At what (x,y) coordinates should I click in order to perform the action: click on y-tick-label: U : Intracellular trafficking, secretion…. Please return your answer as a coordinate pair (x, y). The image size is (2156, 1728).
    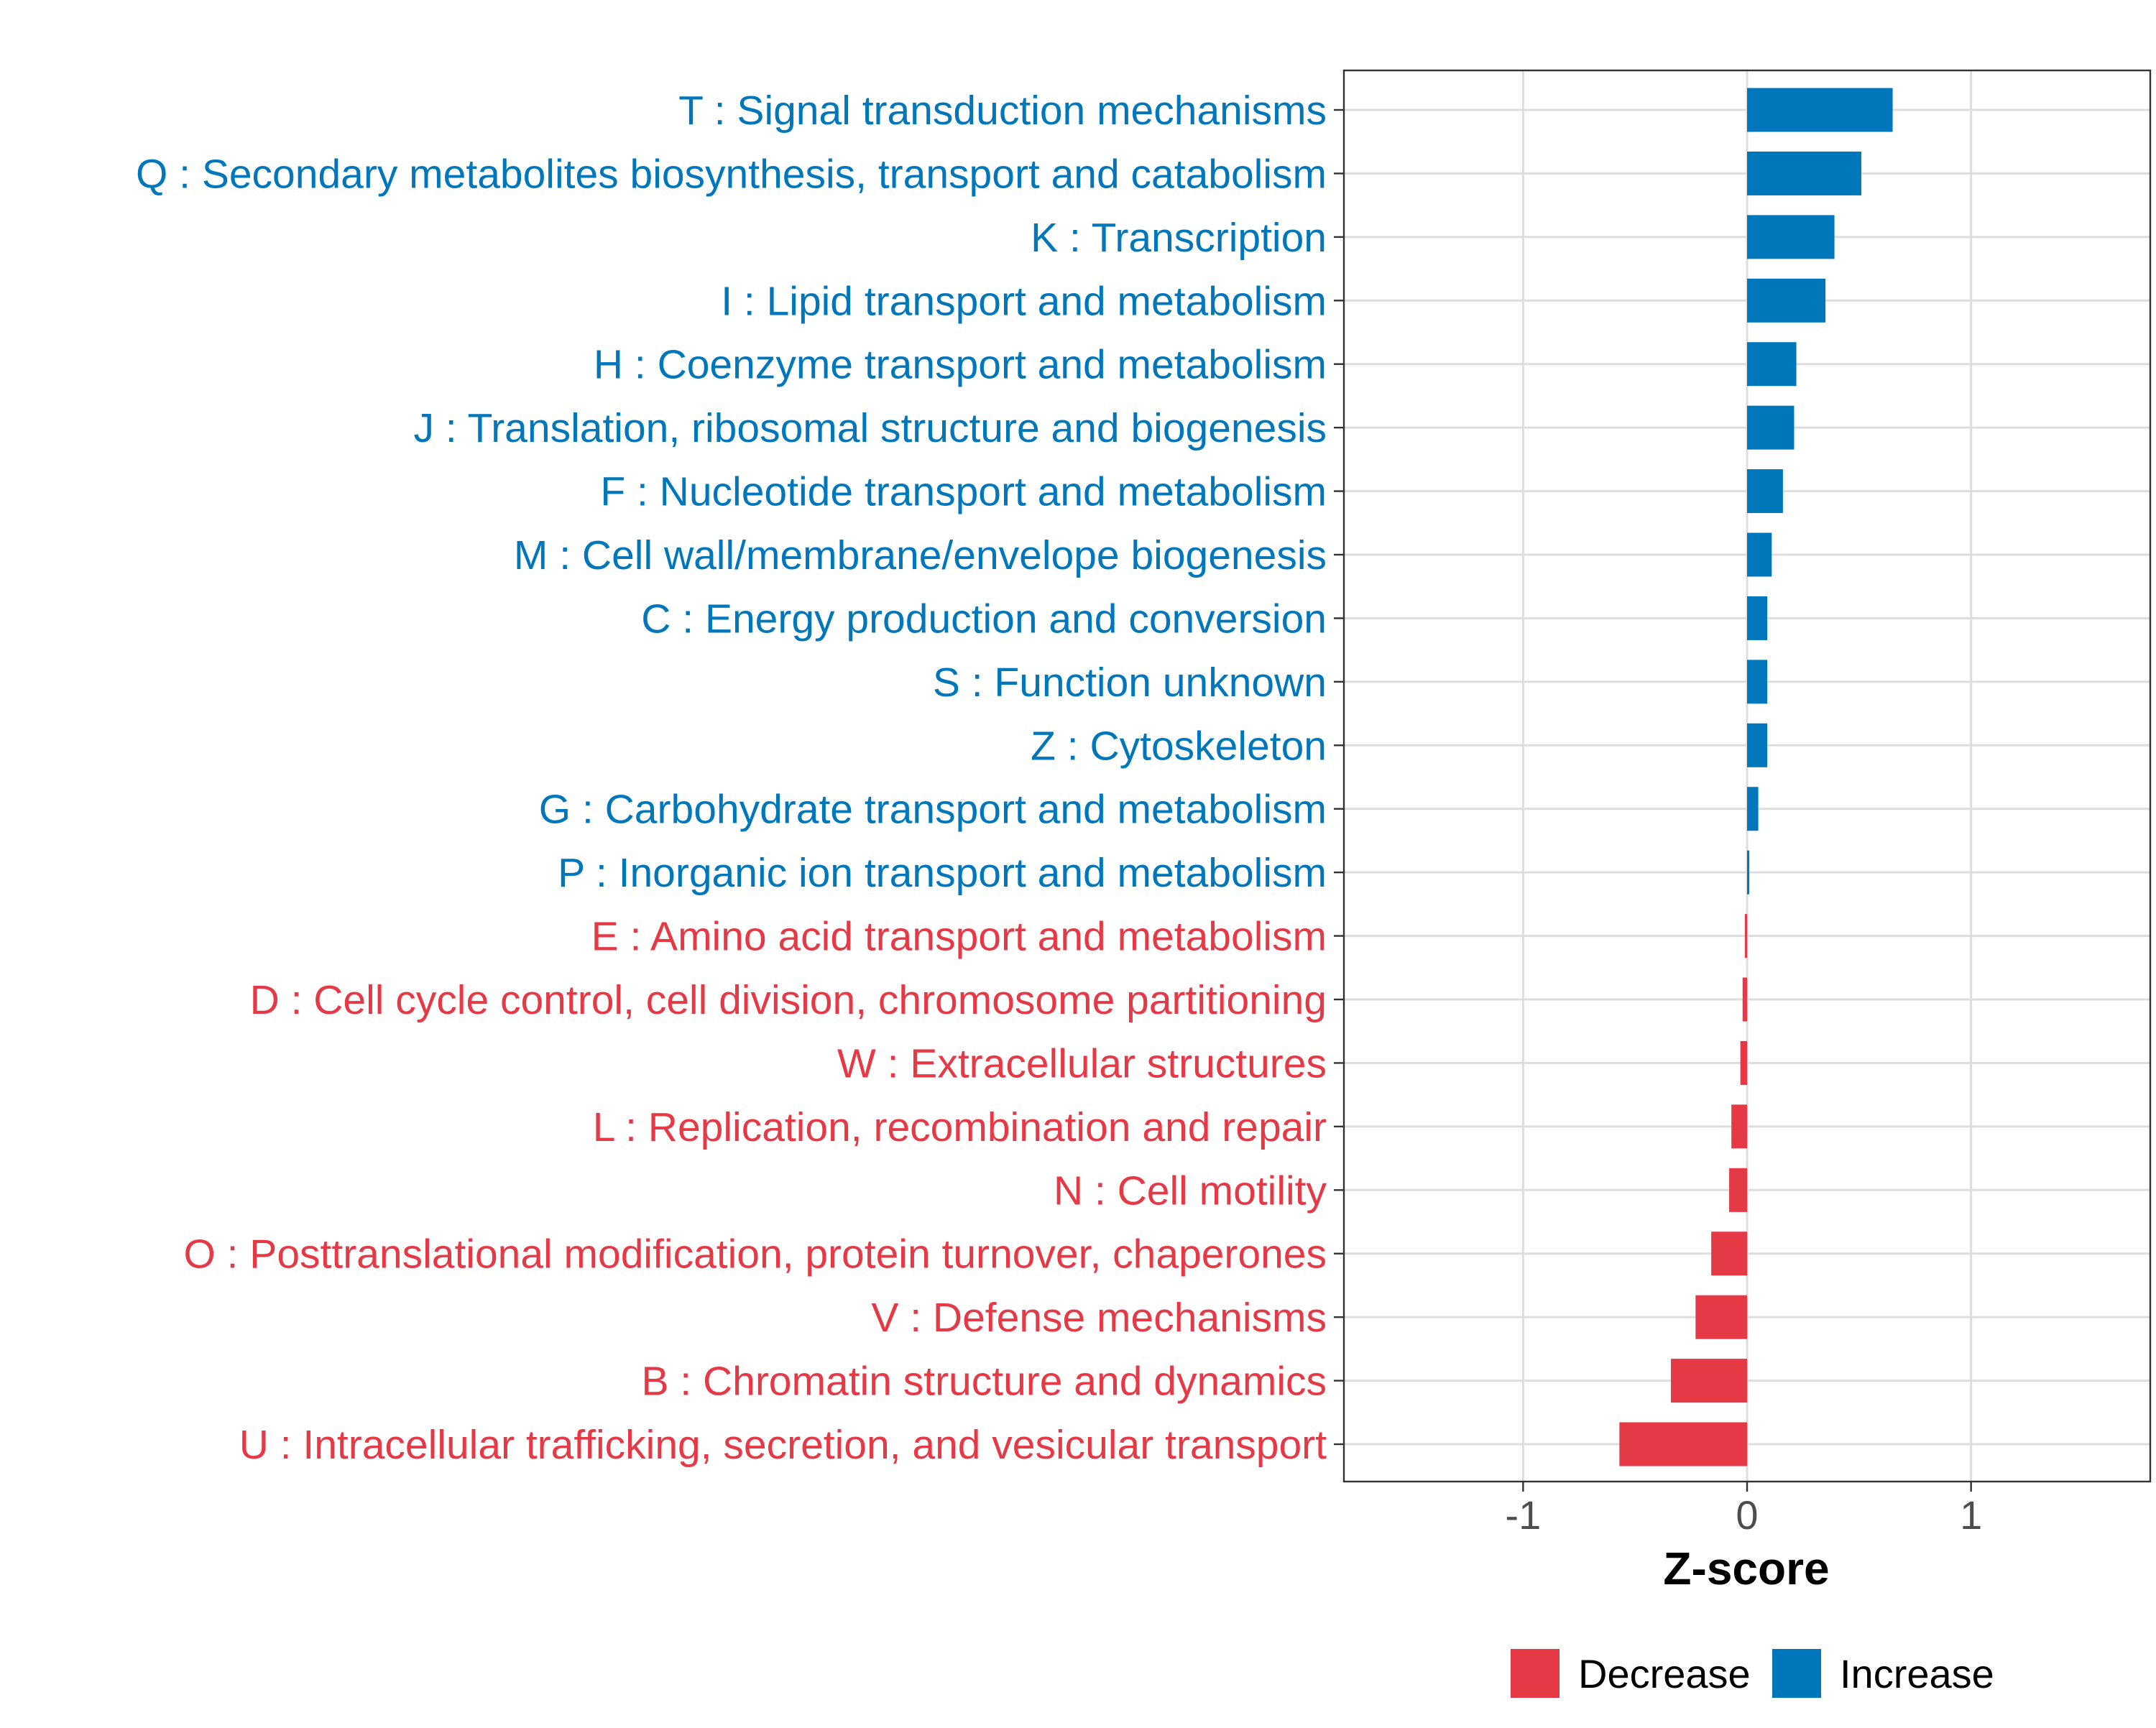
    Looking at the image, I should click on (783, 1445).